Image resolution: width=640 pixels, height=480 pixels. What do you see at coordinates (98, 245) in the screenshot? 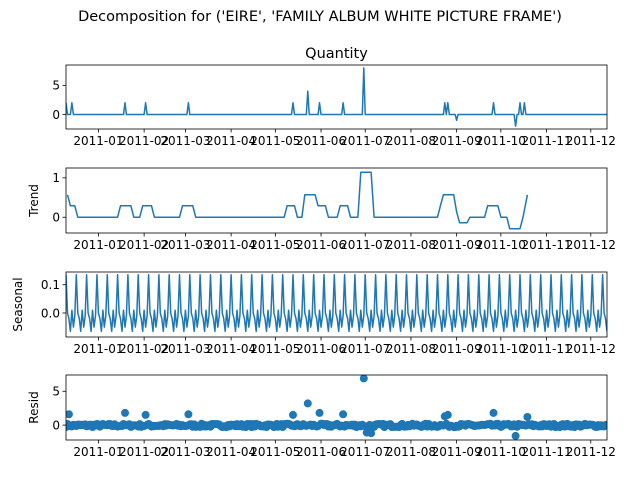
I see `trend-xtick-label: 2011-01` at bounding box center [98, 245].